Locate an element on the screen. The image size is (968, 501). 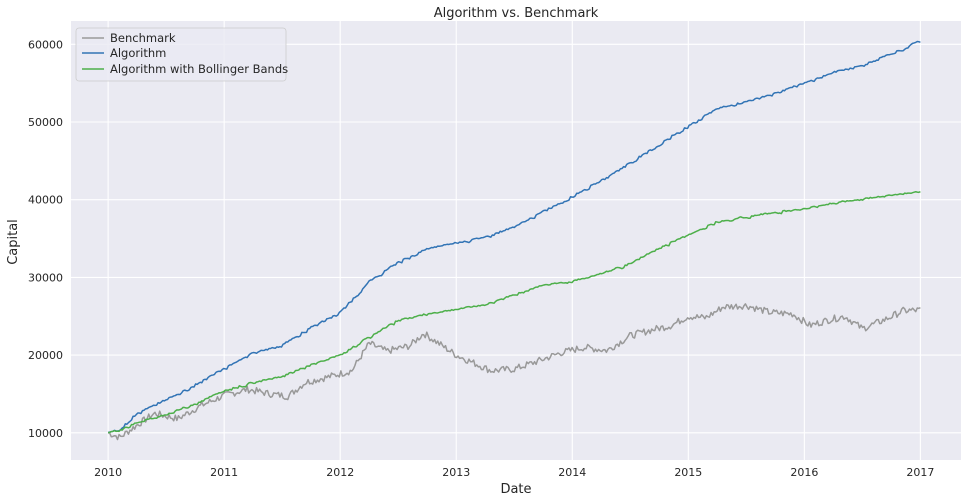
y-tick-label: 40000 is located at coordinates (45, 200).